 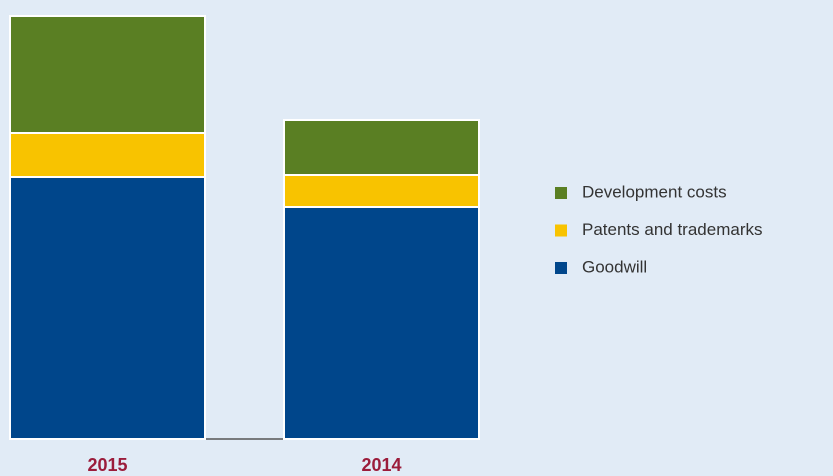 I want to click on legend-label: Patents and trademarks, so click(x=672, y=229).